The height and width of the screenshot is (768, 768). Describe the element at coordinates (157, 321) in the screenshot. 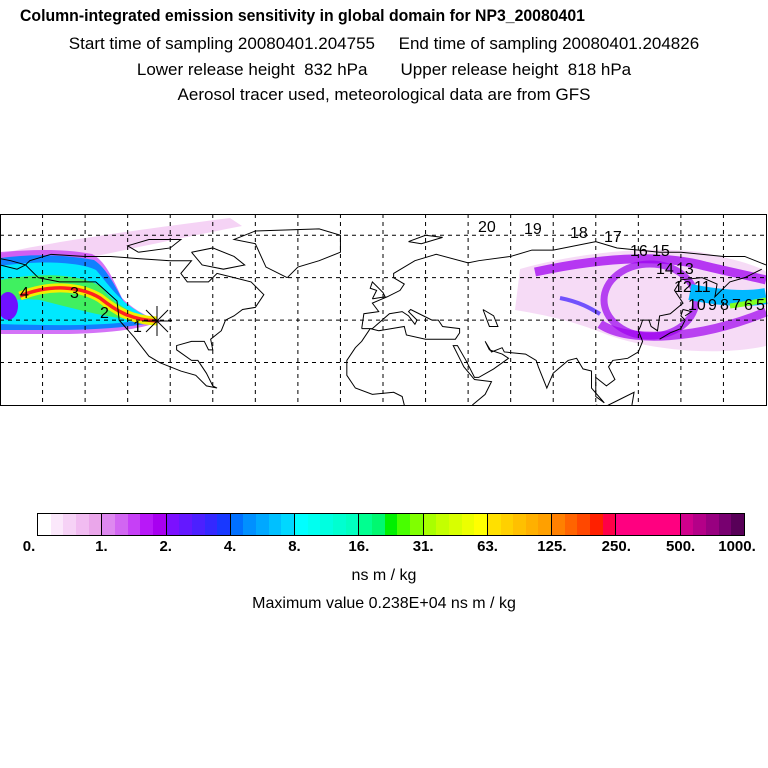

I see `release-point-marker` at that location.